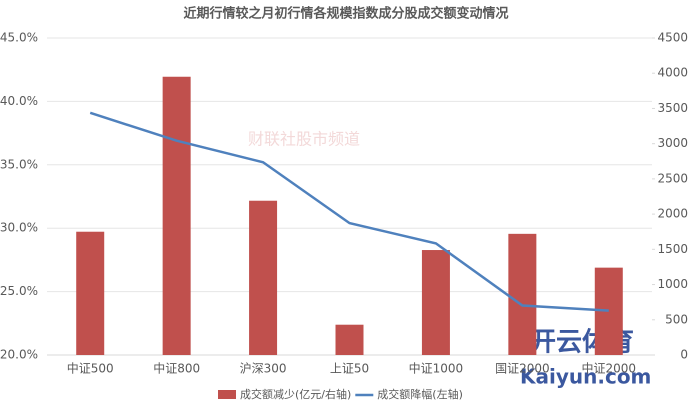 This screenshot has height=413, width=692. Describe the element at coordinates (585, 377) in the screenshot. I see `watermark: Kaiyun.com` at that location.